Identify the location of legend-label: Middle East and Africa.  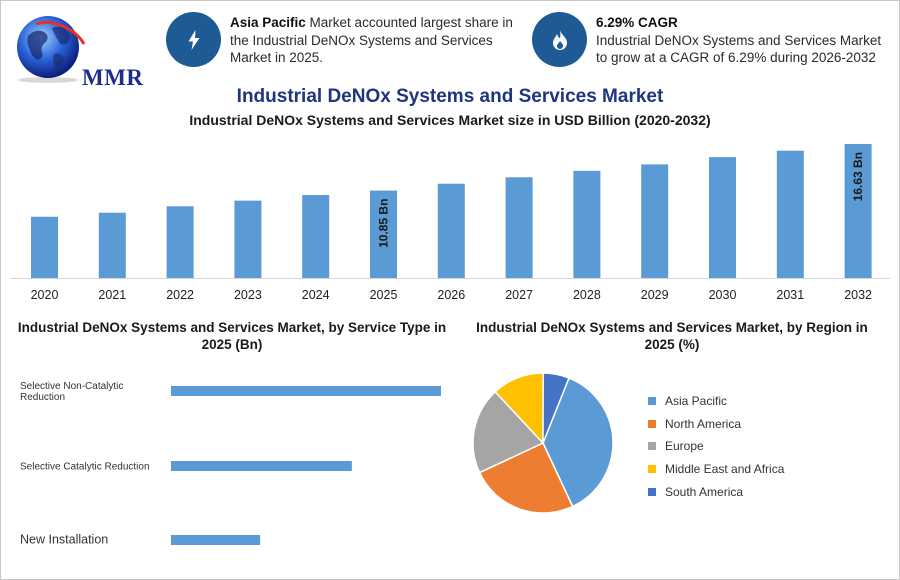
(725, 469).